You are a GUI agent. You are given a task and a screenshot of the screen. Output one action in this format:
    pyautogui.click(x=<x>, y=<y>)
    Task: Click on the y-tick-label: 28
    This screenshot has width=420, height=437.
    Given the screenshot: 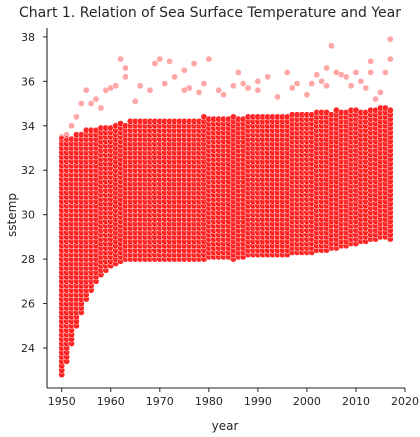 What is the action you would take?
    pyautogui.click(x=28, y=259)
    